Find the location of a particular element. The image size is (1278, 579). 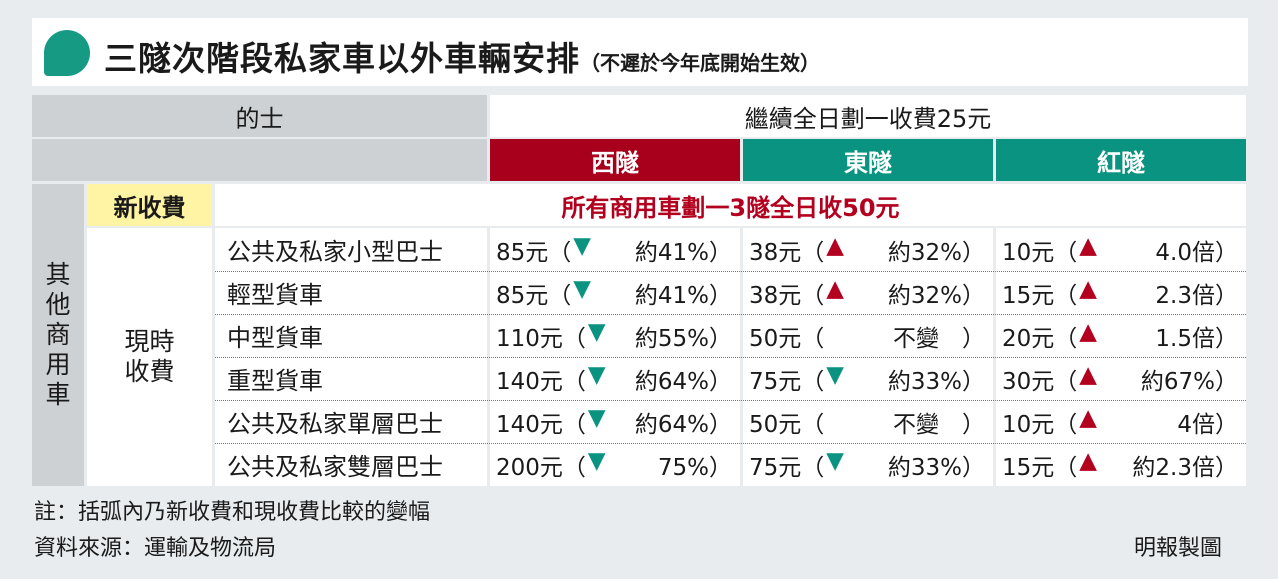

fee-amount: 30元（ is located at coordinates (1040, 381).